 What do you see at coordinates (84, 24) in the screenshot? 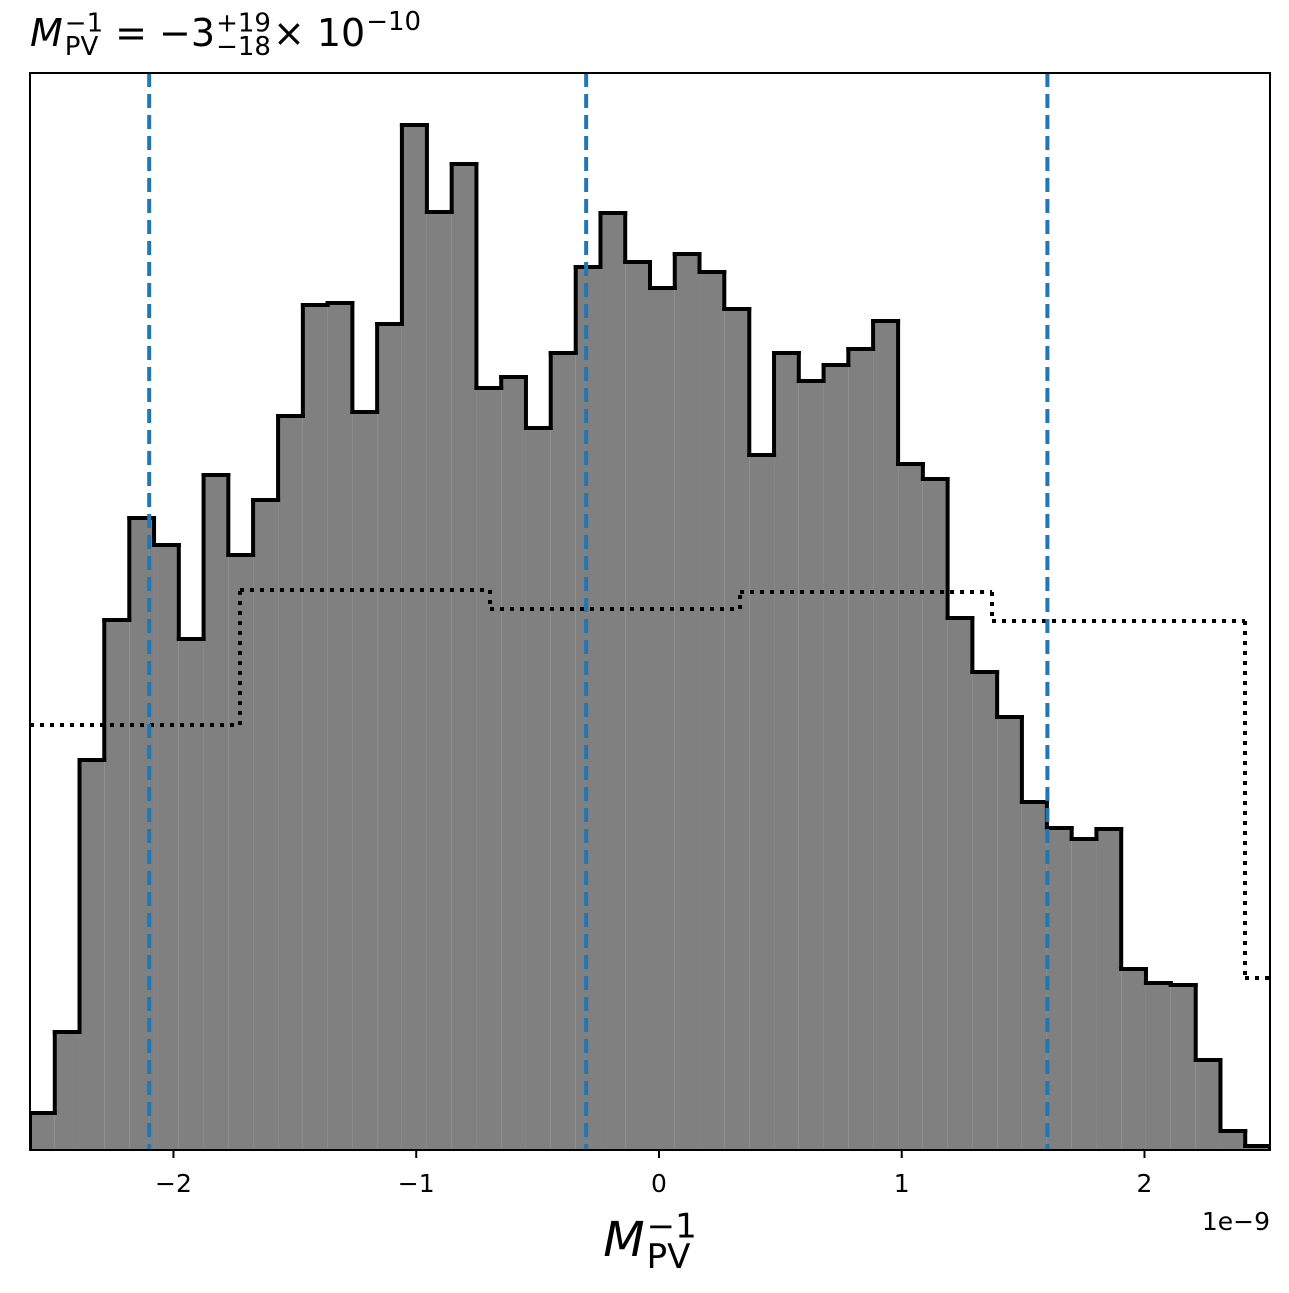
I see `title-sup: −1` at bounding box center [84, 24].